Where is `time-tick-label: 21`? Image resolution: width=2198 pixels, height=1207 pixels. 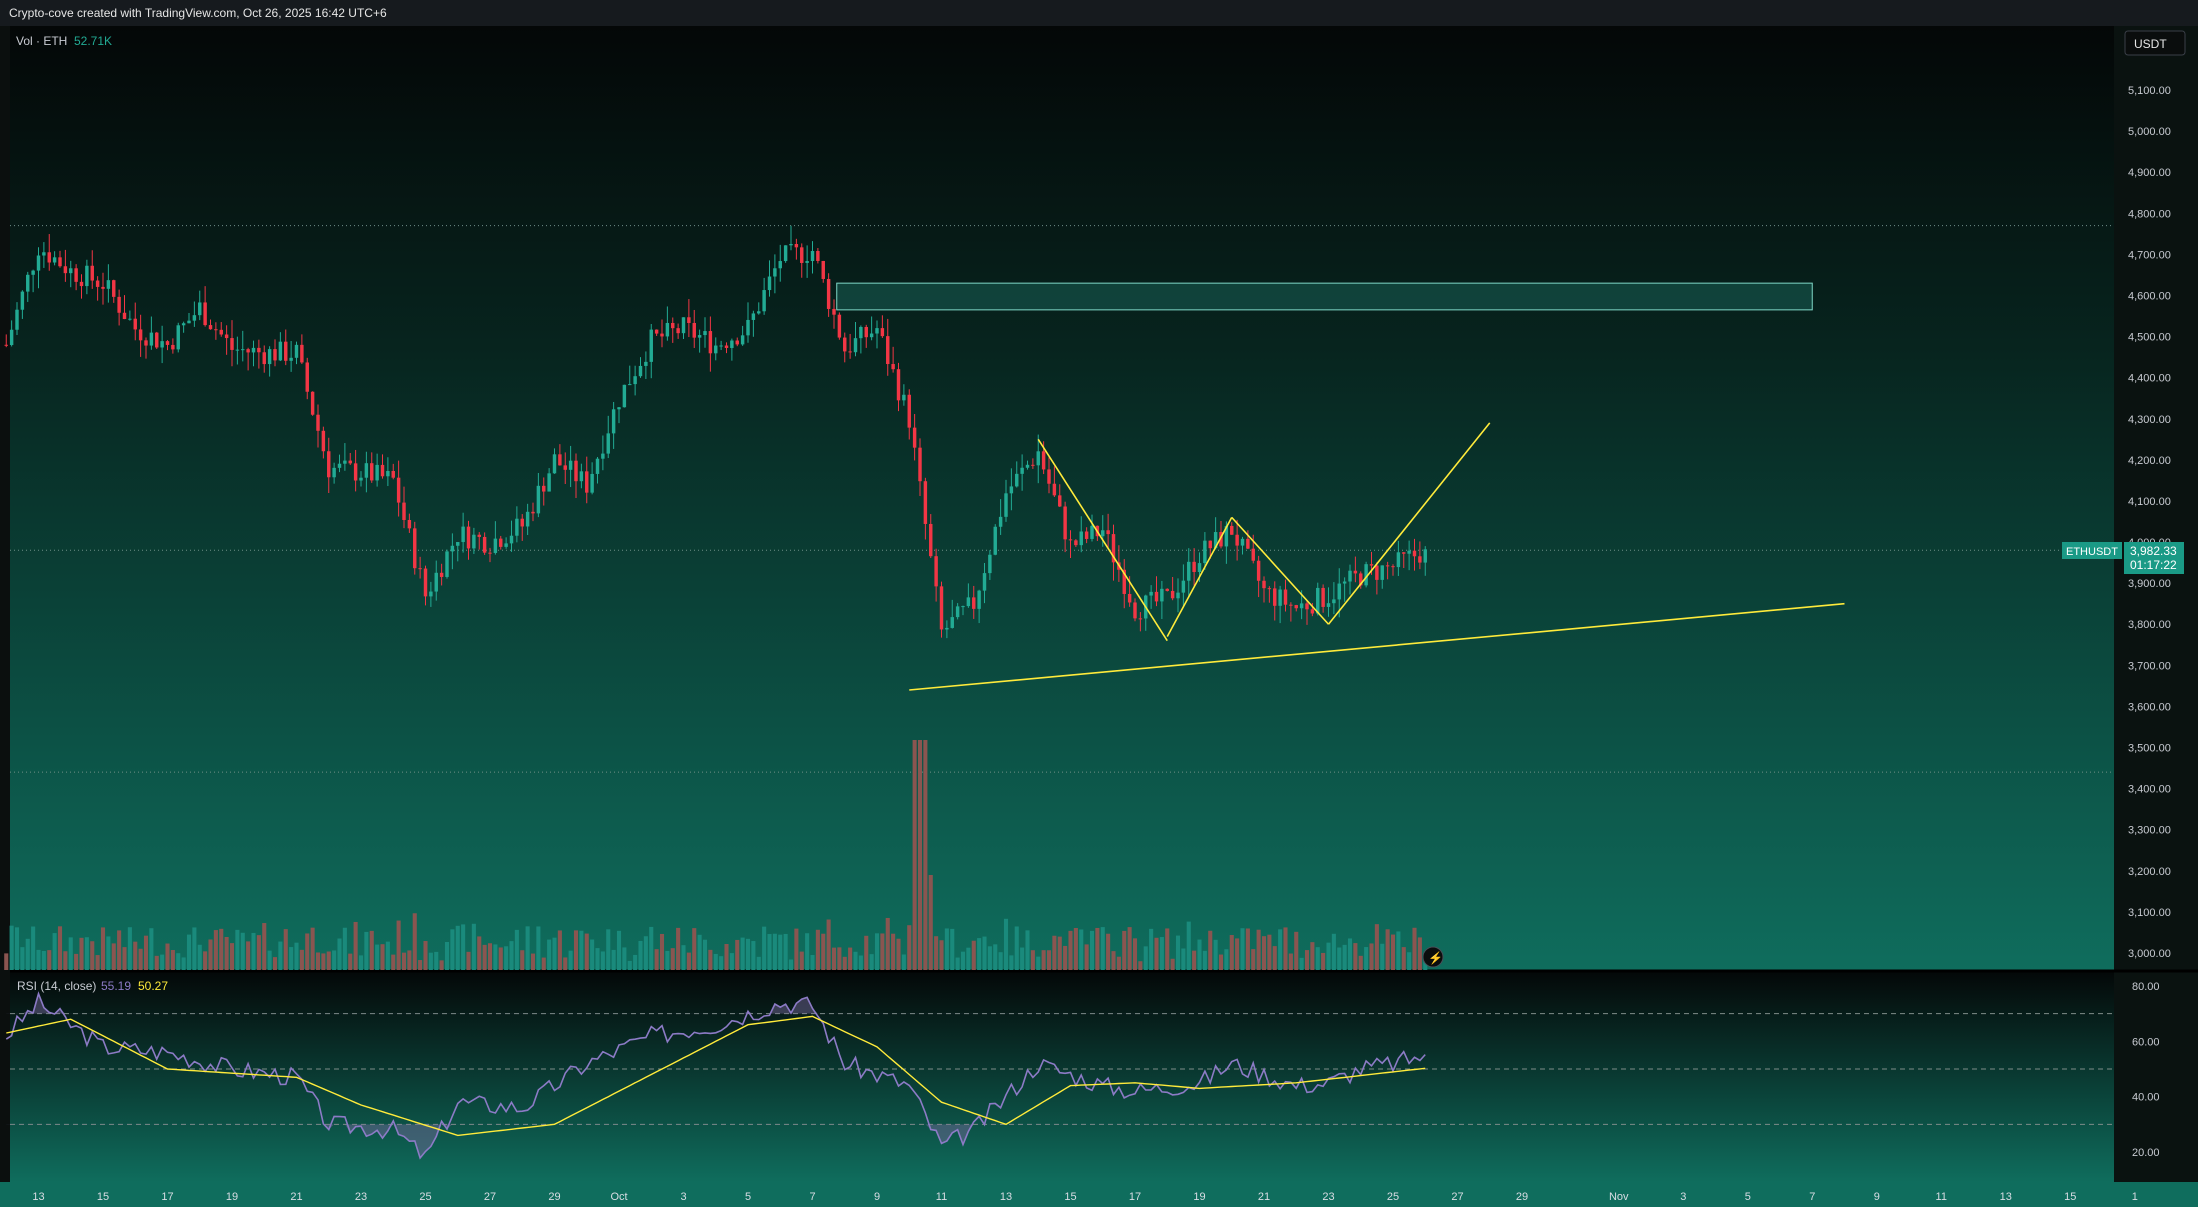
time-tick-label: 21 is located at coordinates (1264, 1197).